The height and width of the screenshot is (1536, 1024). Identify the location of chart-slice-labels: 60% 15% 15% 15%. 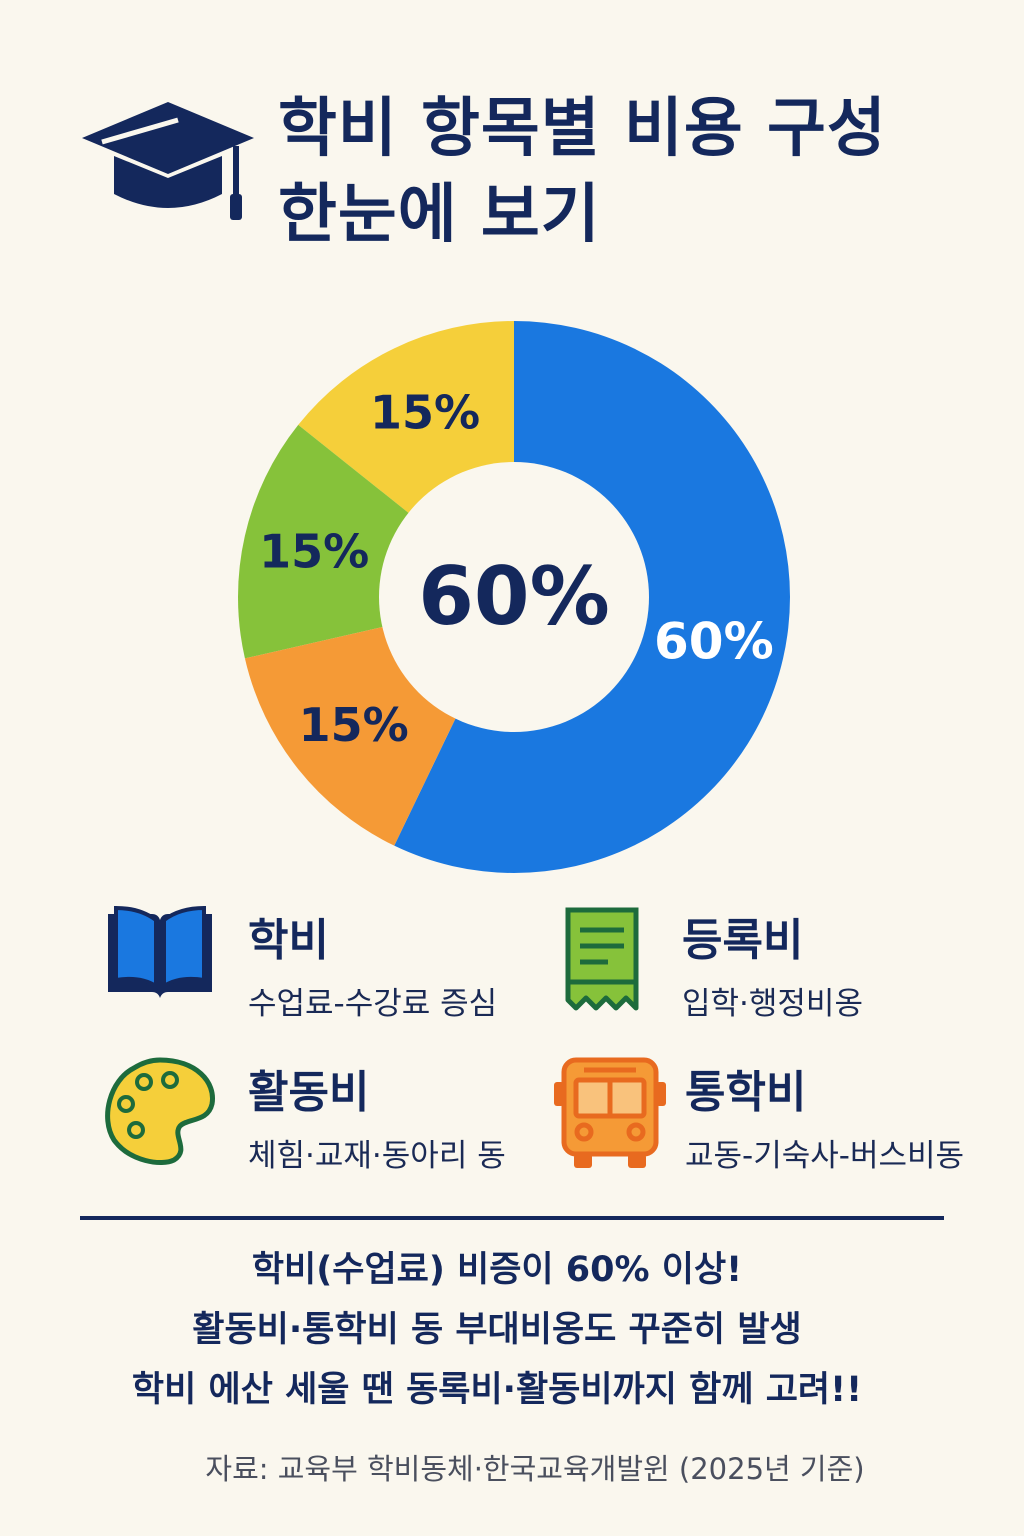
(516, 568).